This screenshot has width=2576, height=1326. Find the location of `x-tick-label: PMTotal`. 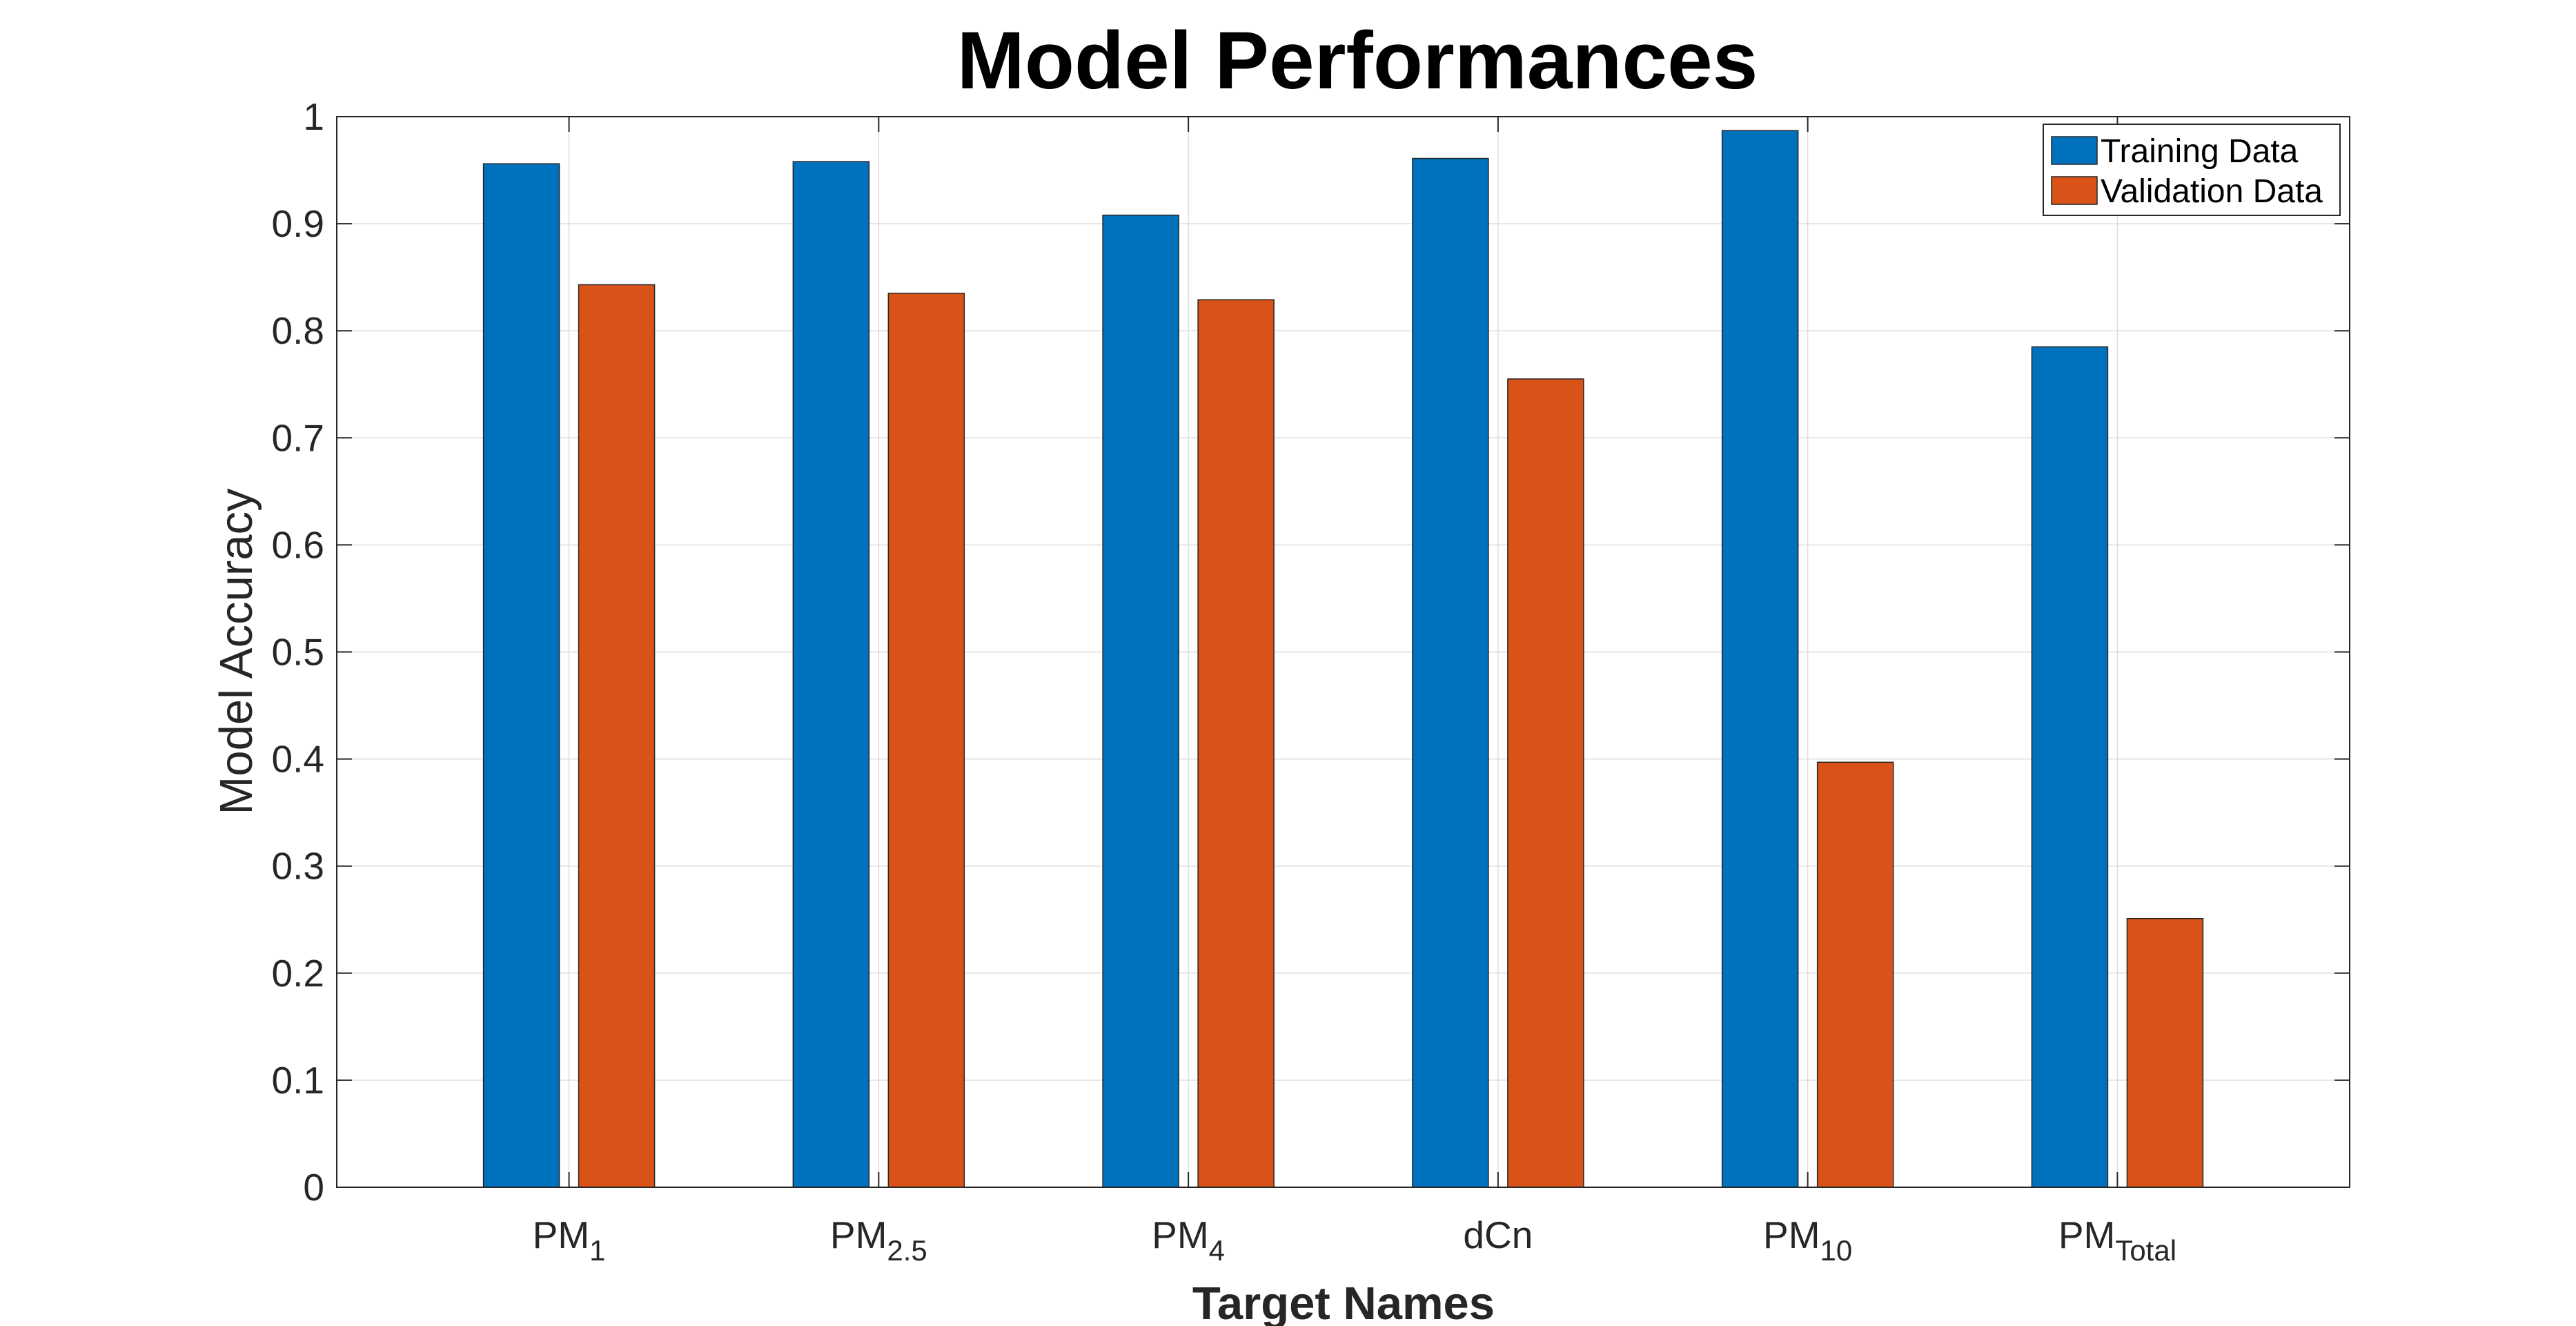

x-tick-label: PMTotal is located at coordinates (2117, 1240).